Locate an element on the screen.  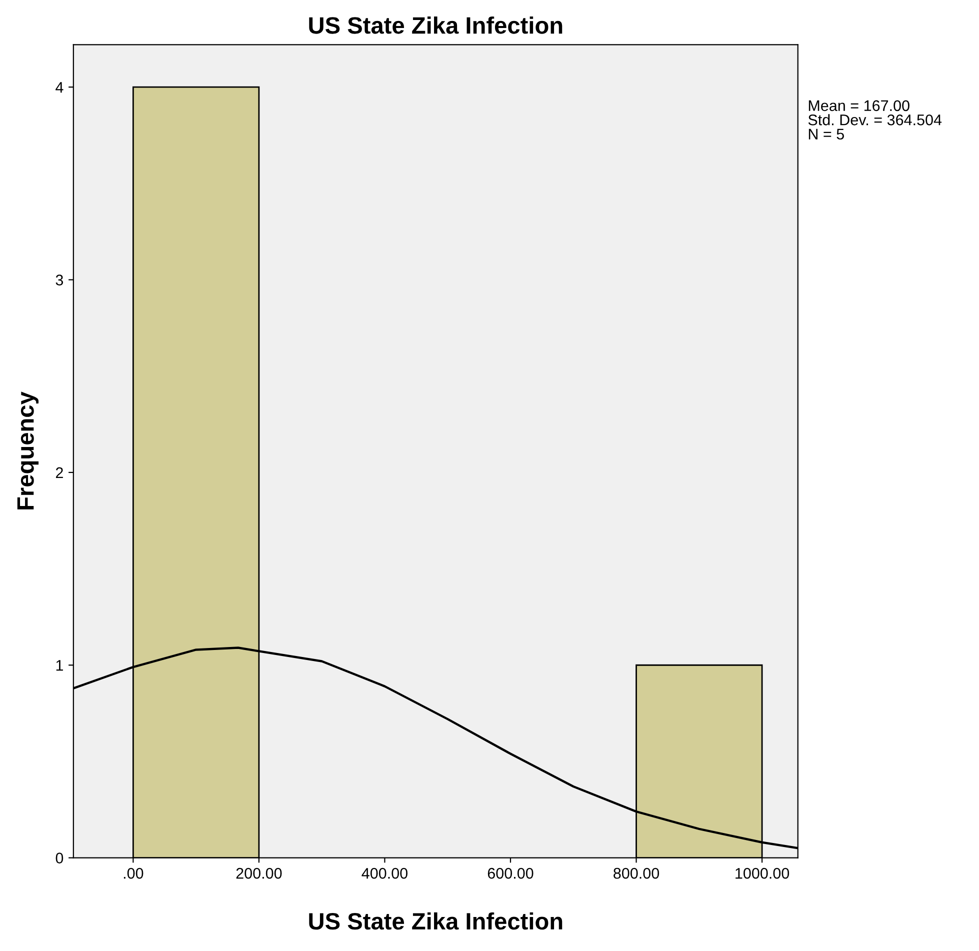
x-tick-label: 200.00 is located at coordinates (259, 873).